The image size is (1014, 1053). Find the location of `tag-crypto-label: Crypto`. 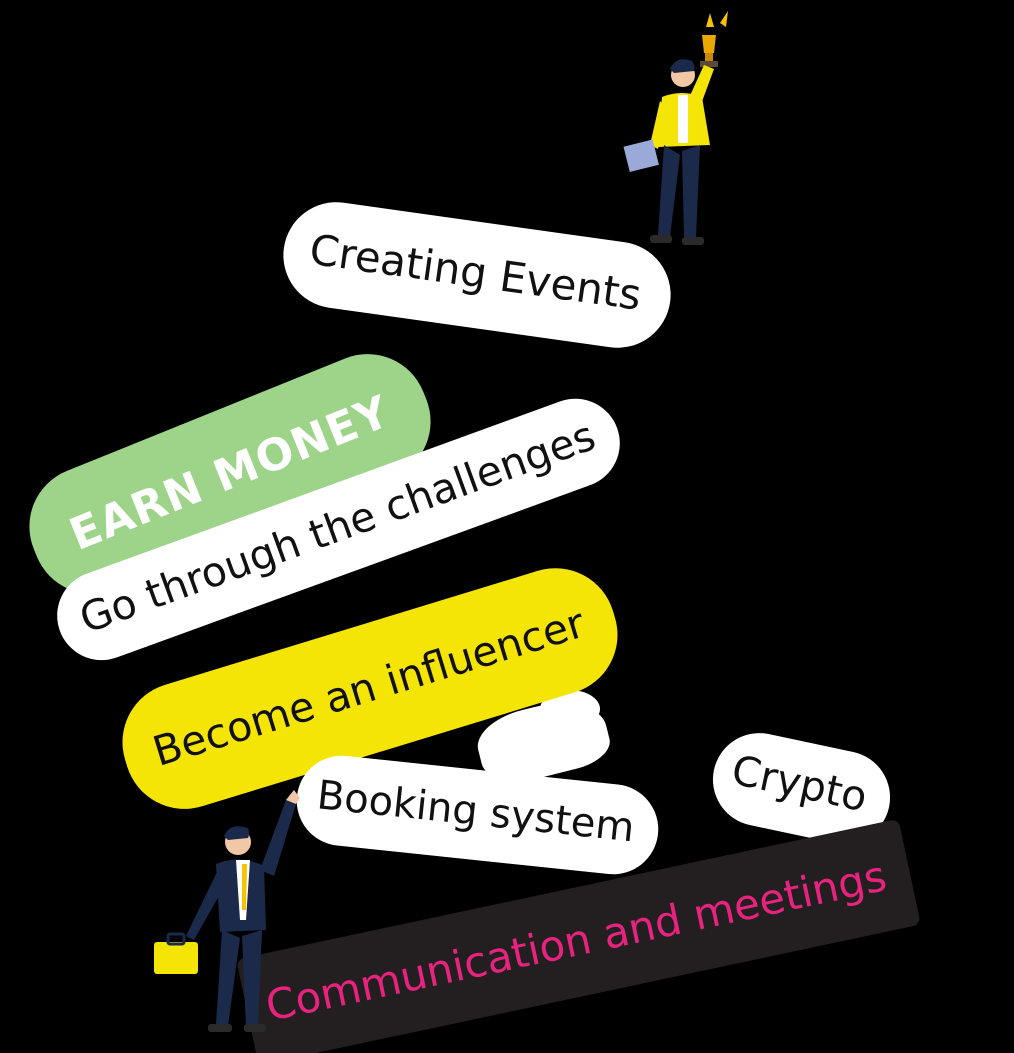

tag-crypto-label: Crypto is located at coordinates (799, 783).